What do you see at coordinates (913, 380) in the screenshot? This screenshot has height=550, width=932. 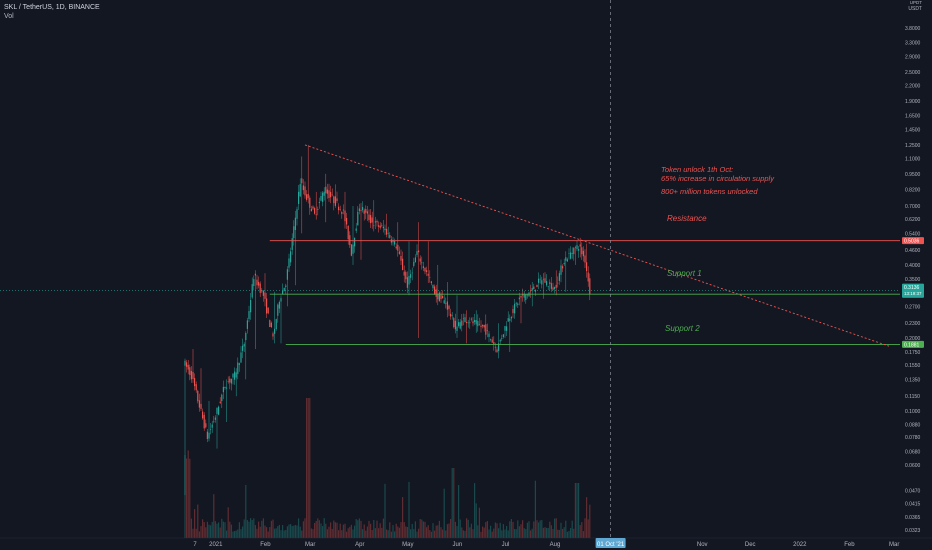 I see `price-tick-label: 0.1350` at bounding box center [913, 380].